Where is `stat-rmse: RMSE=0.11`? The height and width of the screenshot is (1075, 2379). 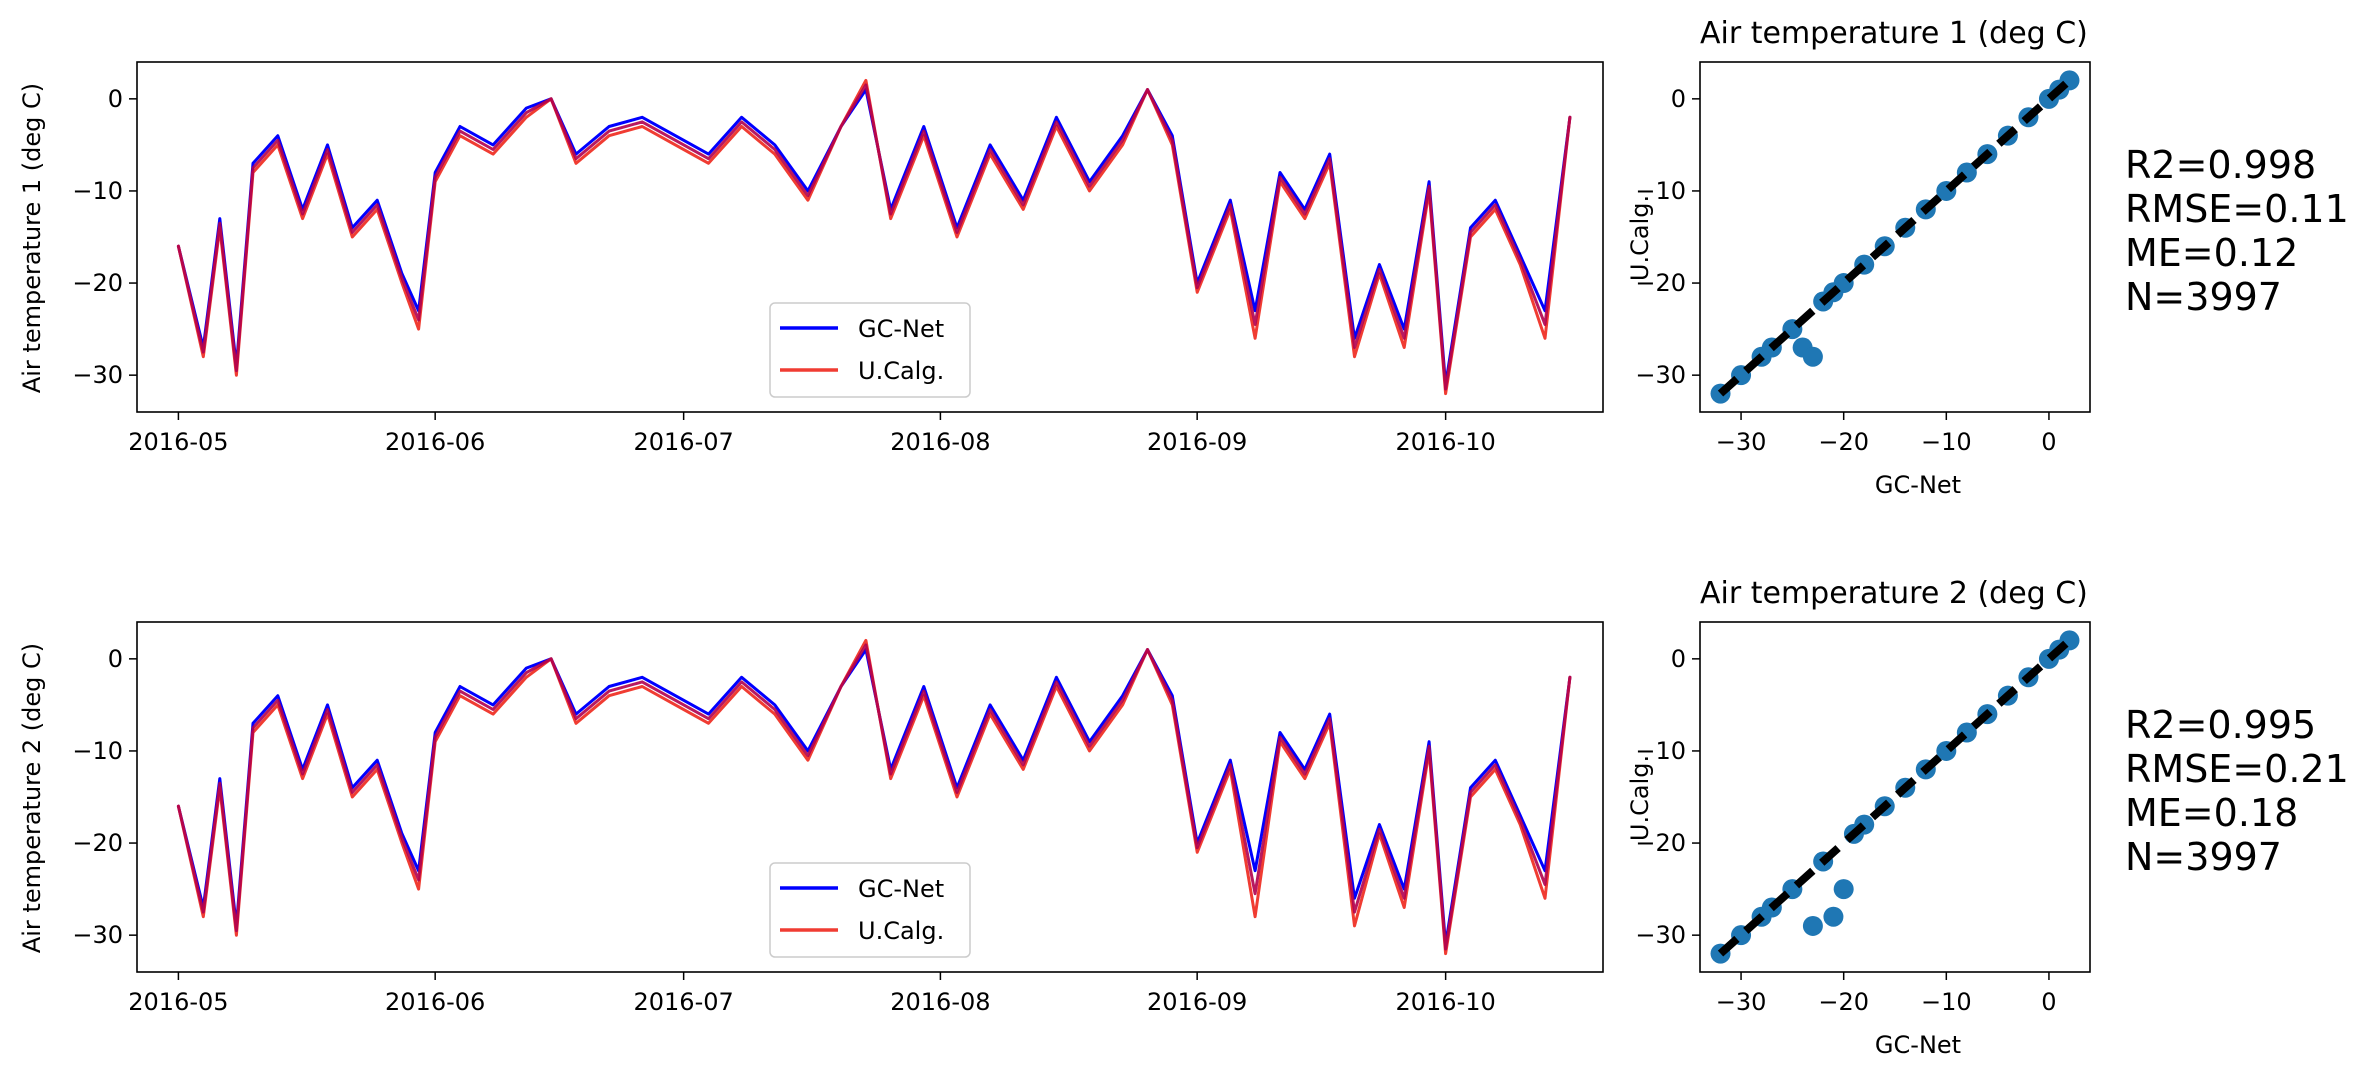 stat-rmse: RMSE=0.11 is located at coordinates (2237, 209).